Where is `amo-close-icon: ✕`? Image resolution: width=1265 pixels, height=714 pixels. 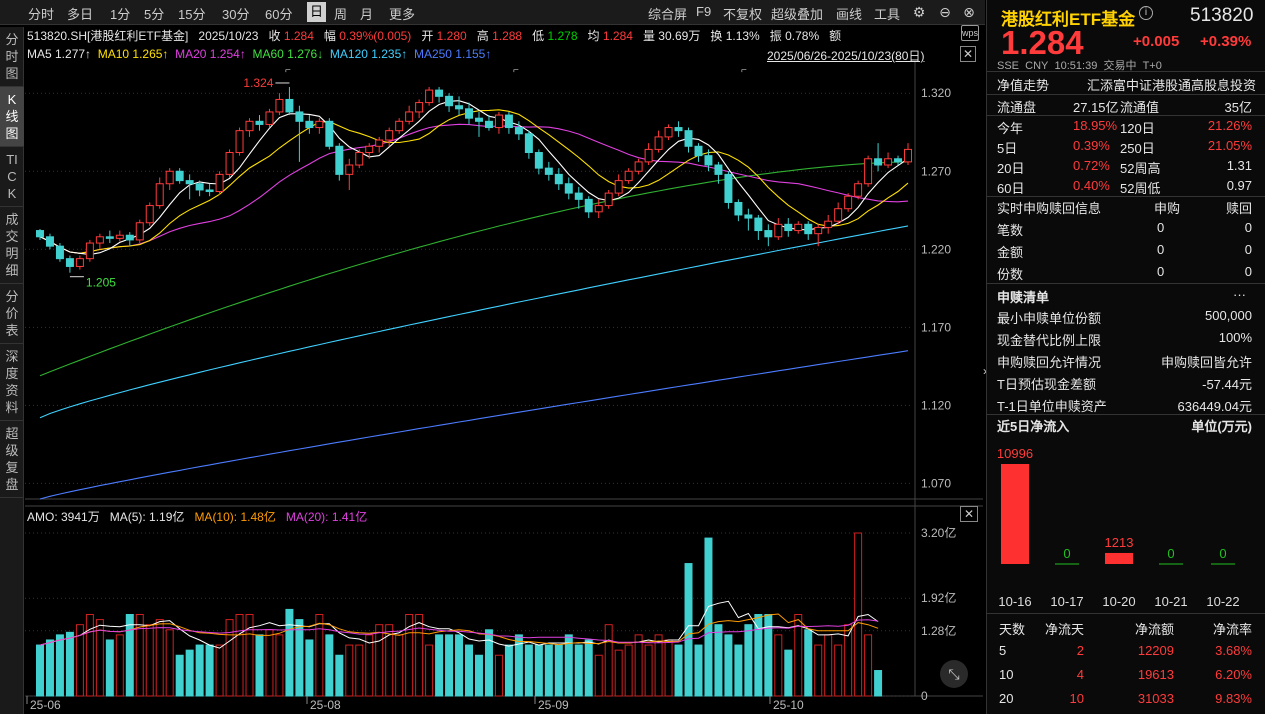 amo-close-icon: ✕ is located at coordinates (969, 514).